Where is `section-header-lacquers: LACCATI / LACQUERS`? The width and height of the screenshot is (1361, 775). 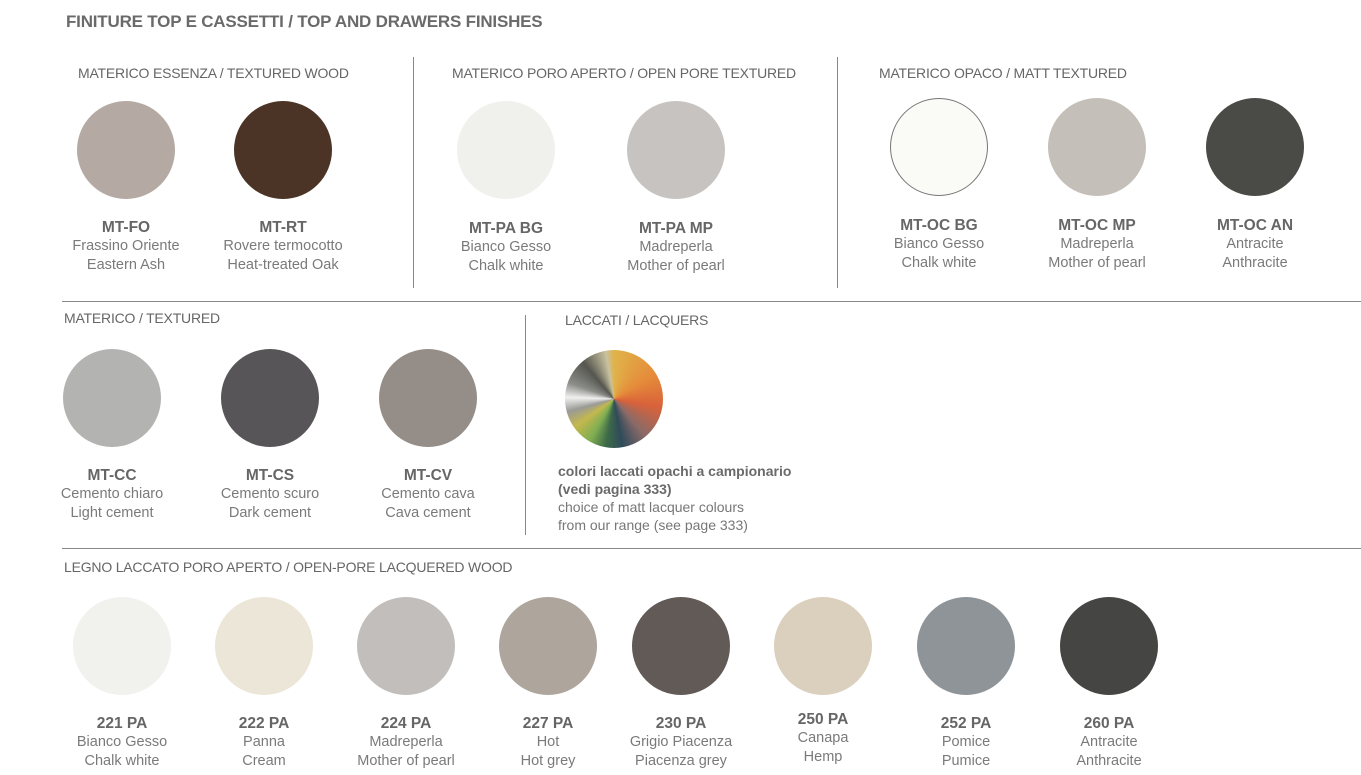 section-header-lacquers: LACCATI / LACQUERS is located at coordinates (637, 320).